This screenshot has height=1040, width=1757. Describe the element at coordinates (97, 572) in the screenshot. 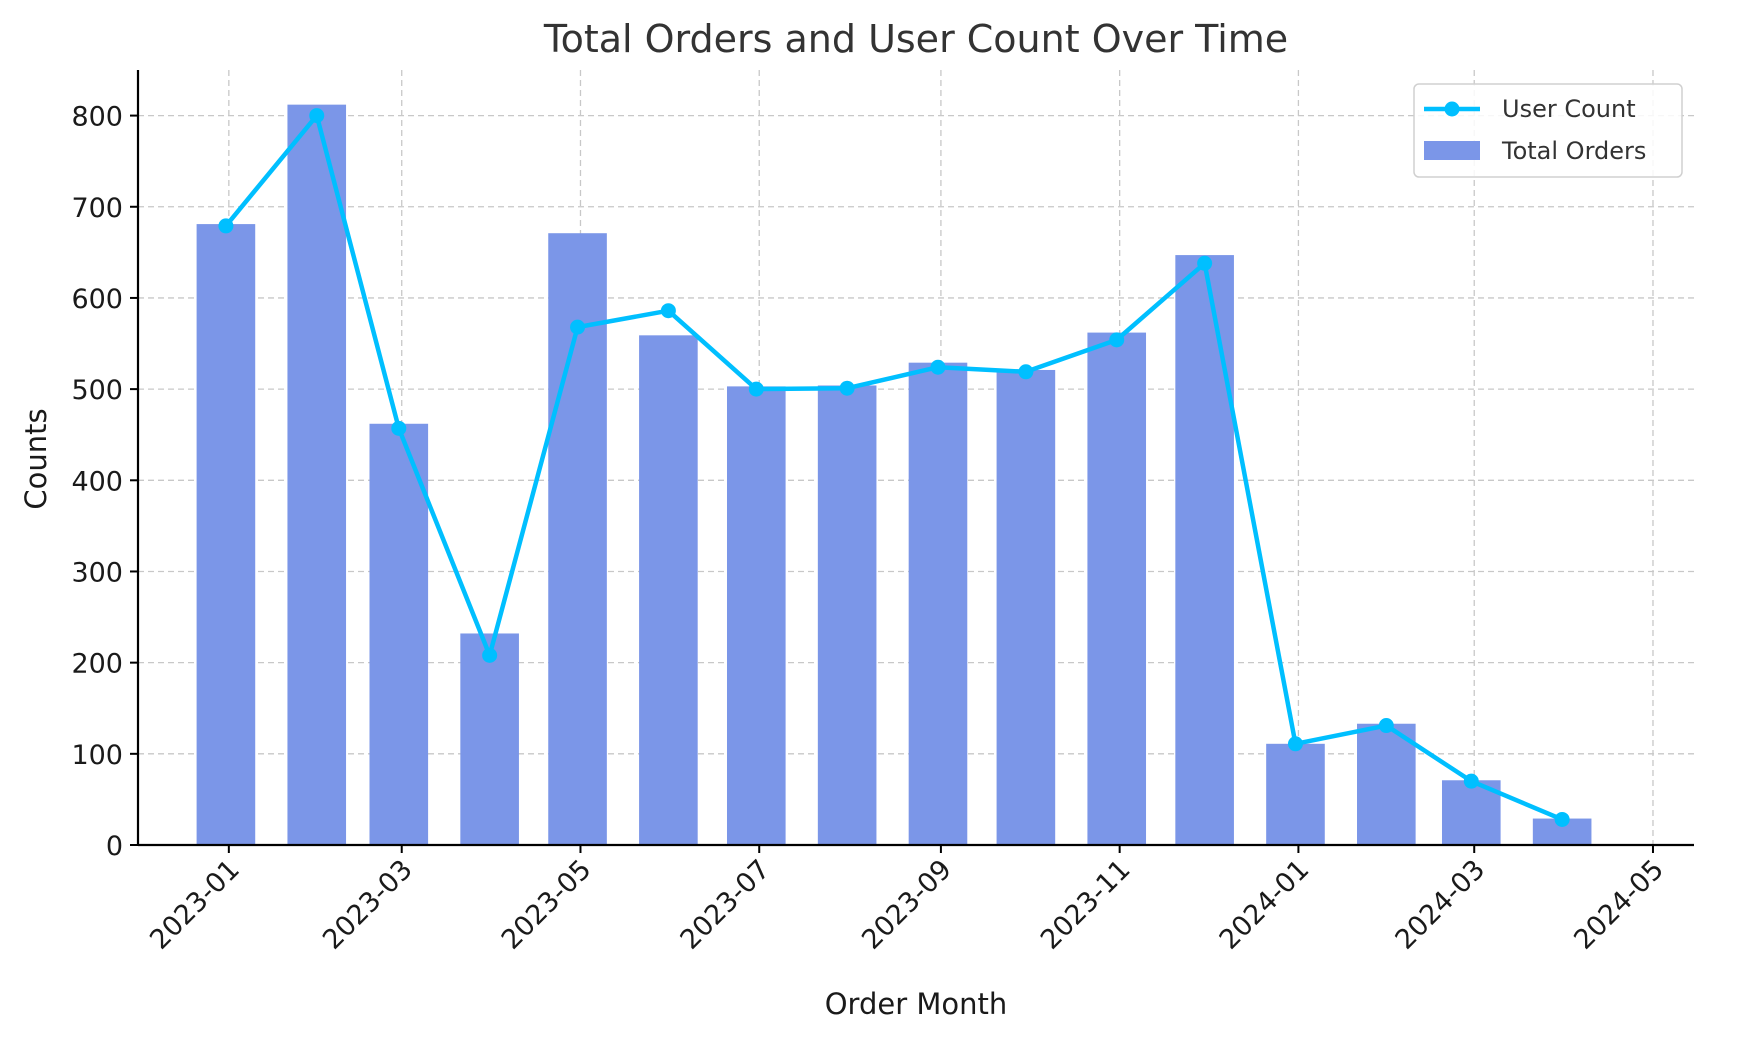

I see `y-tick-label: 300` at that location.